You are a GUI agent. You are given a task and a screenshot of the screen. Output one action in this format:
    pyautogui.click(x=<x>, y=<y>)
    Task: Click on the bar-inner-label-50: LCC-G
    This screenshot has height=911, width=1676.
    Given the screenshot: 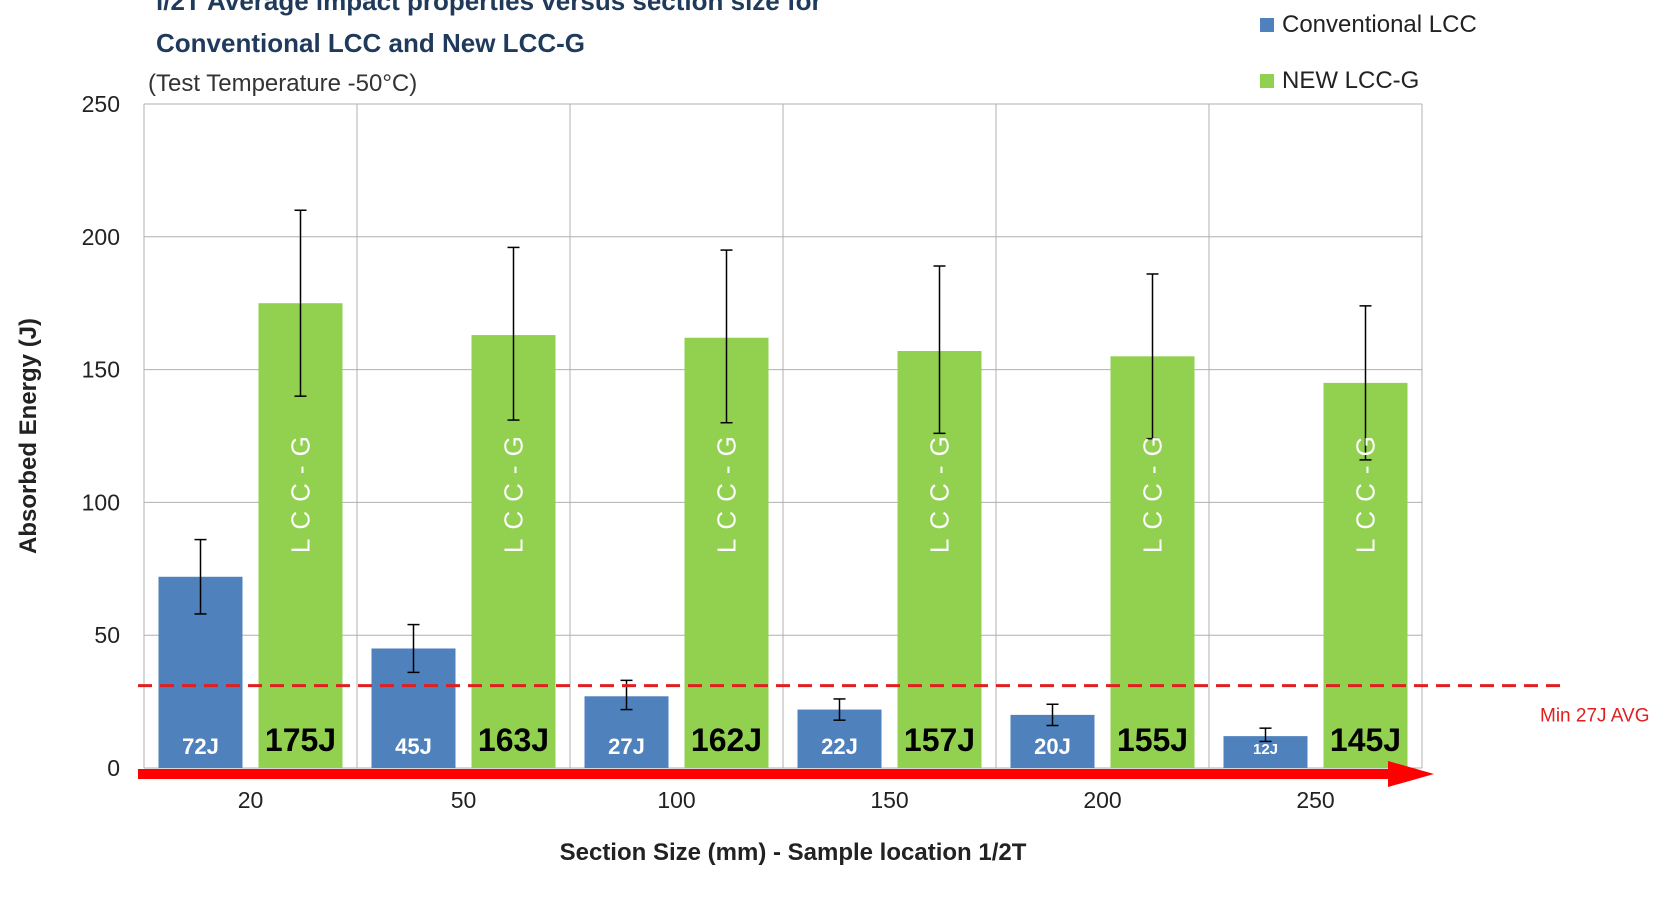 What is the action you would take?
    pyautogui.click(x=514, y=490)
    